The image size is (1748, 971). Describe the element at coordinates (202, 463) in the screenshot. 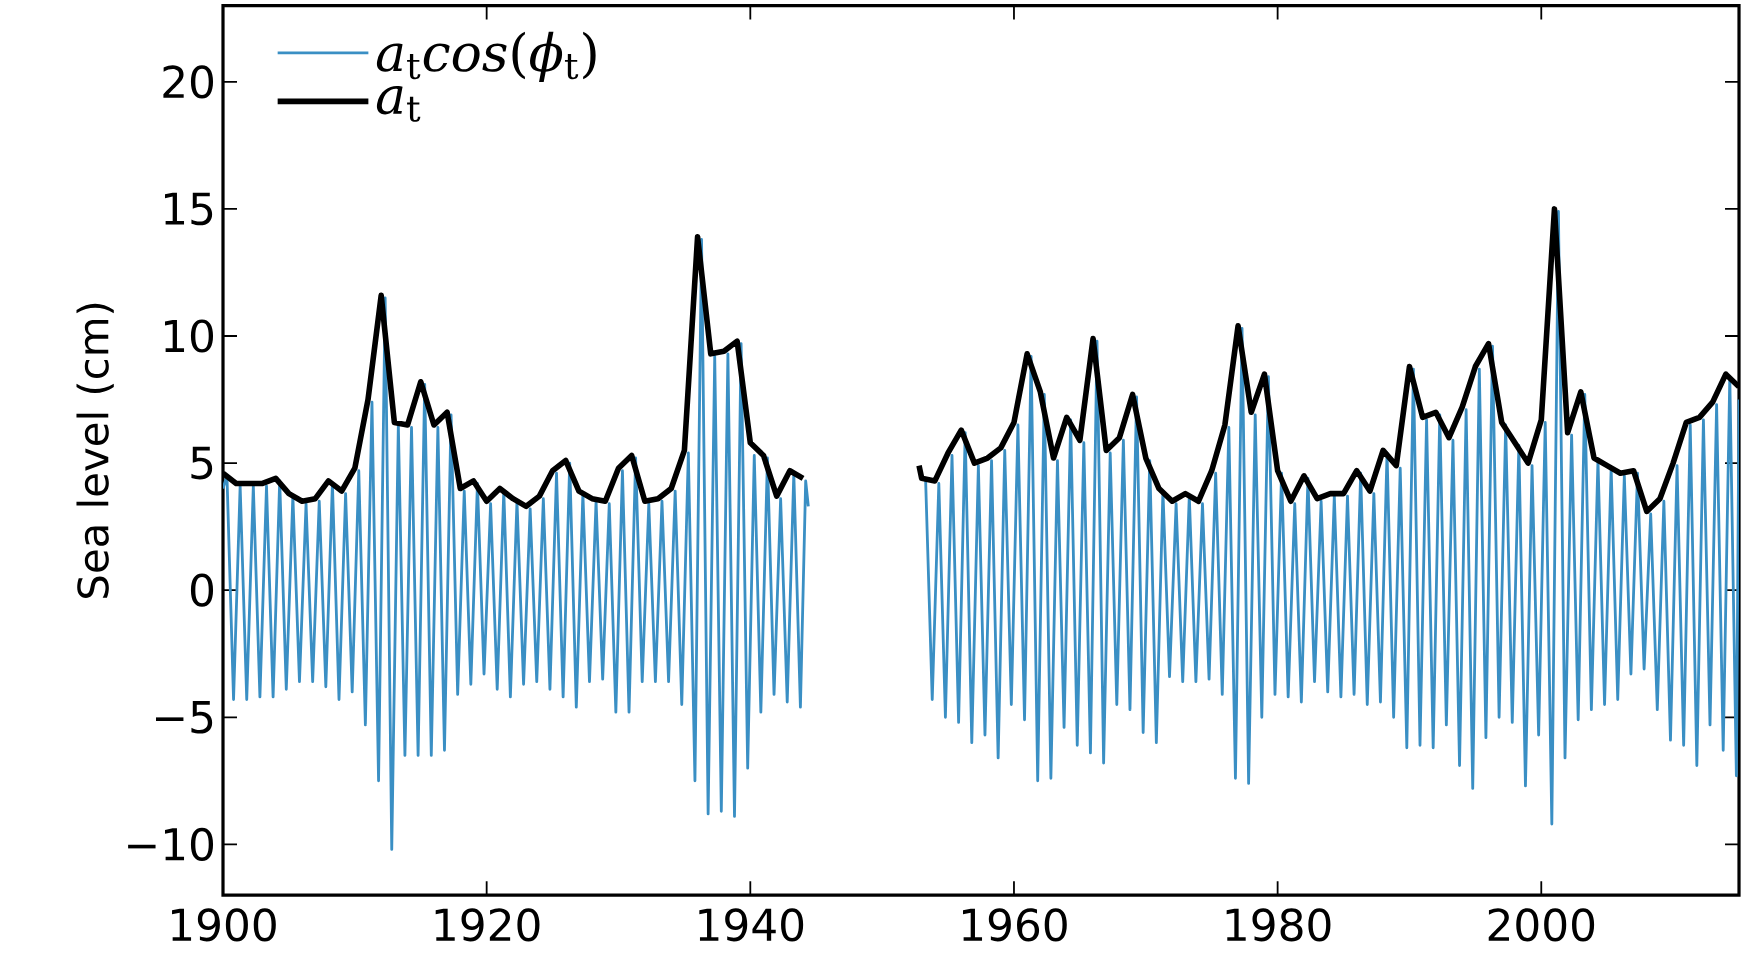

I see `y-tick-label: 5` at that location.